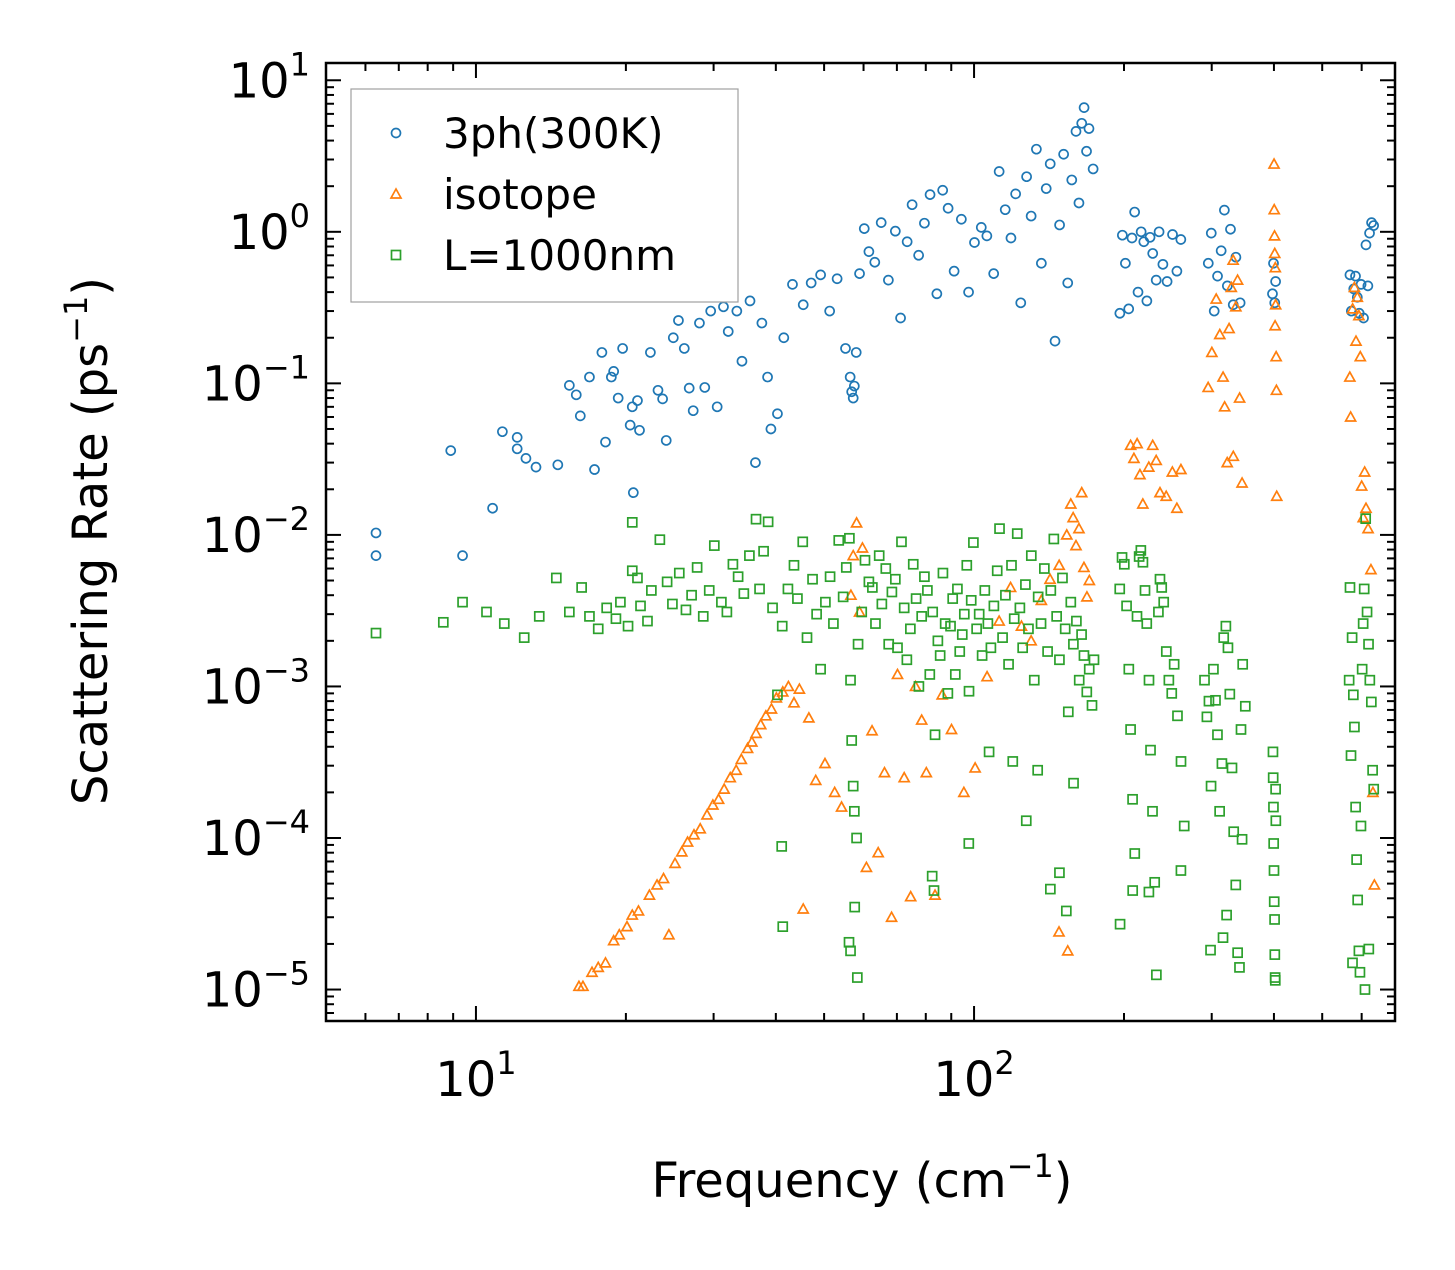 The height and width of the screenshot is (1270, 1455). What do you see at coordinates (553, 133) in the screenshot?
I see `legend-label: 3ph(300K)` at bounding box center [553, 133].